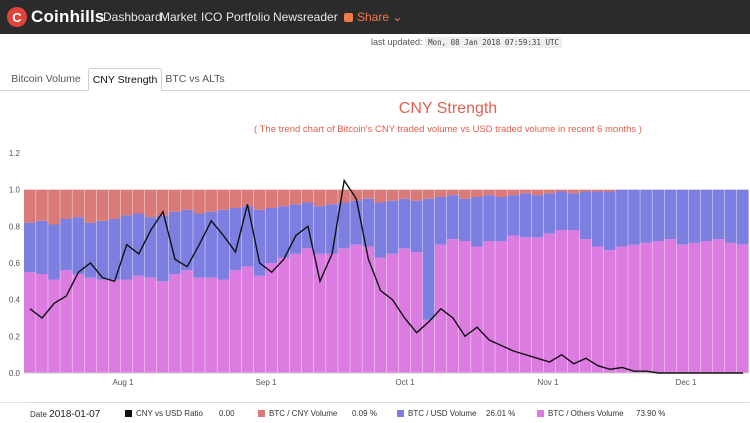 Image resolution: width=750 pixels, height=423 pixels. I want to click on nav-newsreader: Newsreader, so click(305, 17).